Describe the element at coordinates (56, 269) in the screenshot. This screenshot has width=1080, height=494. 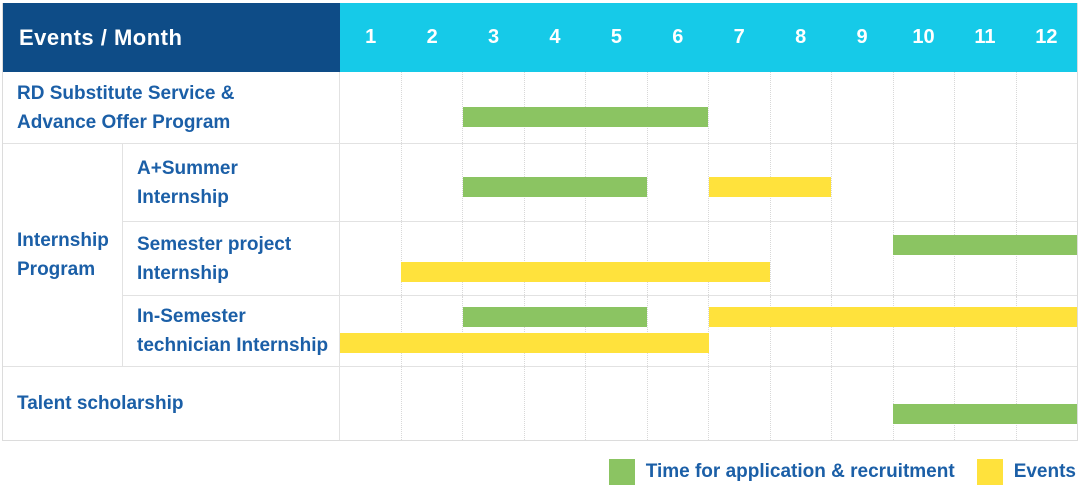
I see `group-label-line: Program` at that location.